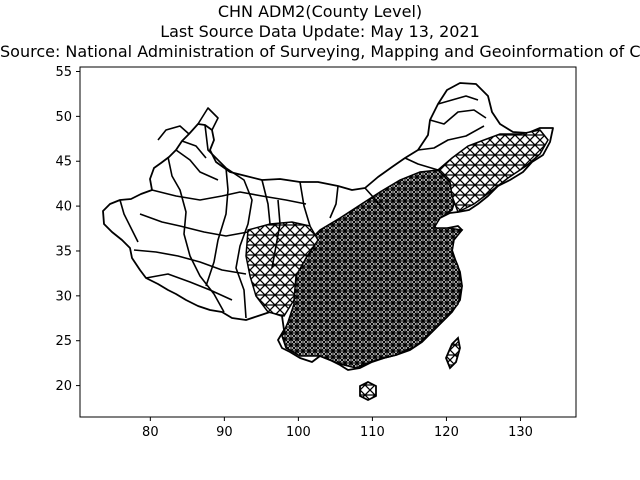 This screenshot has width=640, height=480. I want to click on y-tick-label: 45, so click(63, 162).